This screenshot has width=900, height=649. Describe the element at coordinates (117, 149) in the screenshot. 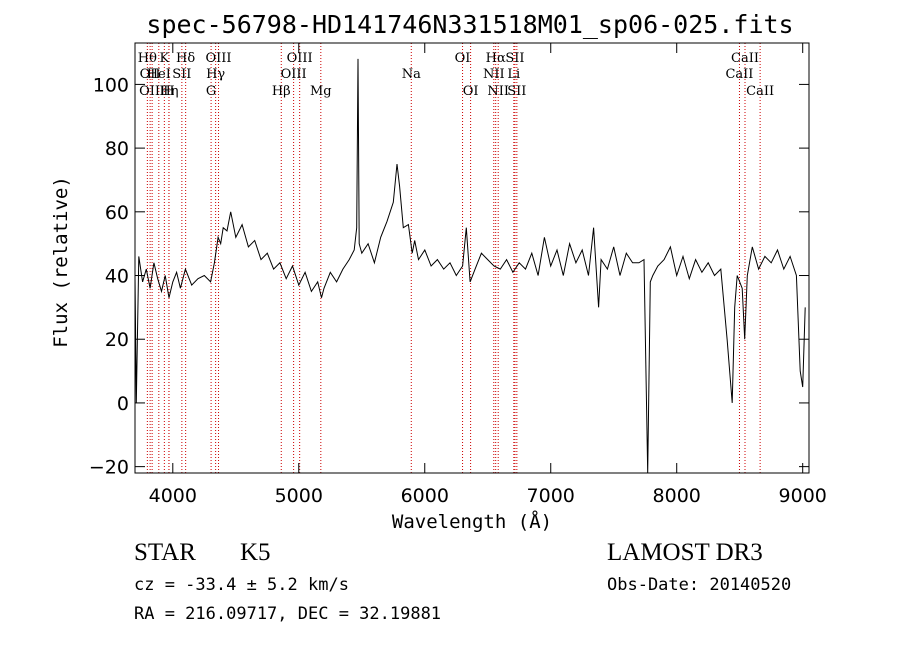

I see `y-tick-label: 80` at that location.